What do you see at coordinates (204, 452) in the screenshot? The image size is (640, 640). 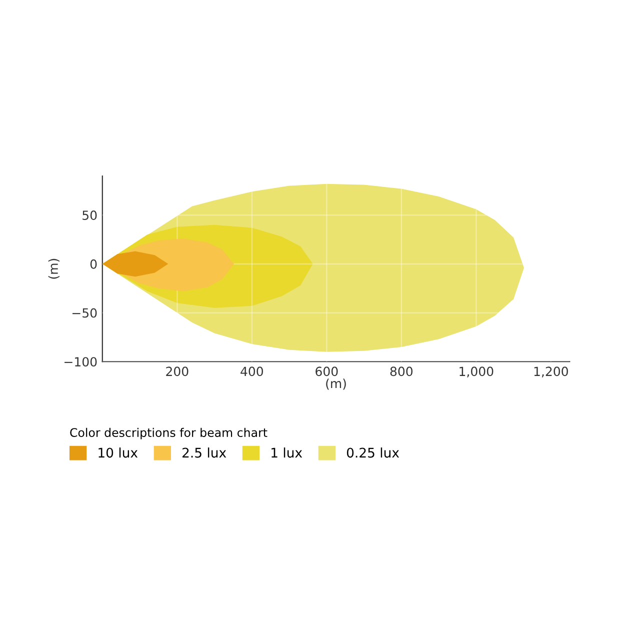 I see `legend-label: 2.5 lux` at bounding box center [204, 452].